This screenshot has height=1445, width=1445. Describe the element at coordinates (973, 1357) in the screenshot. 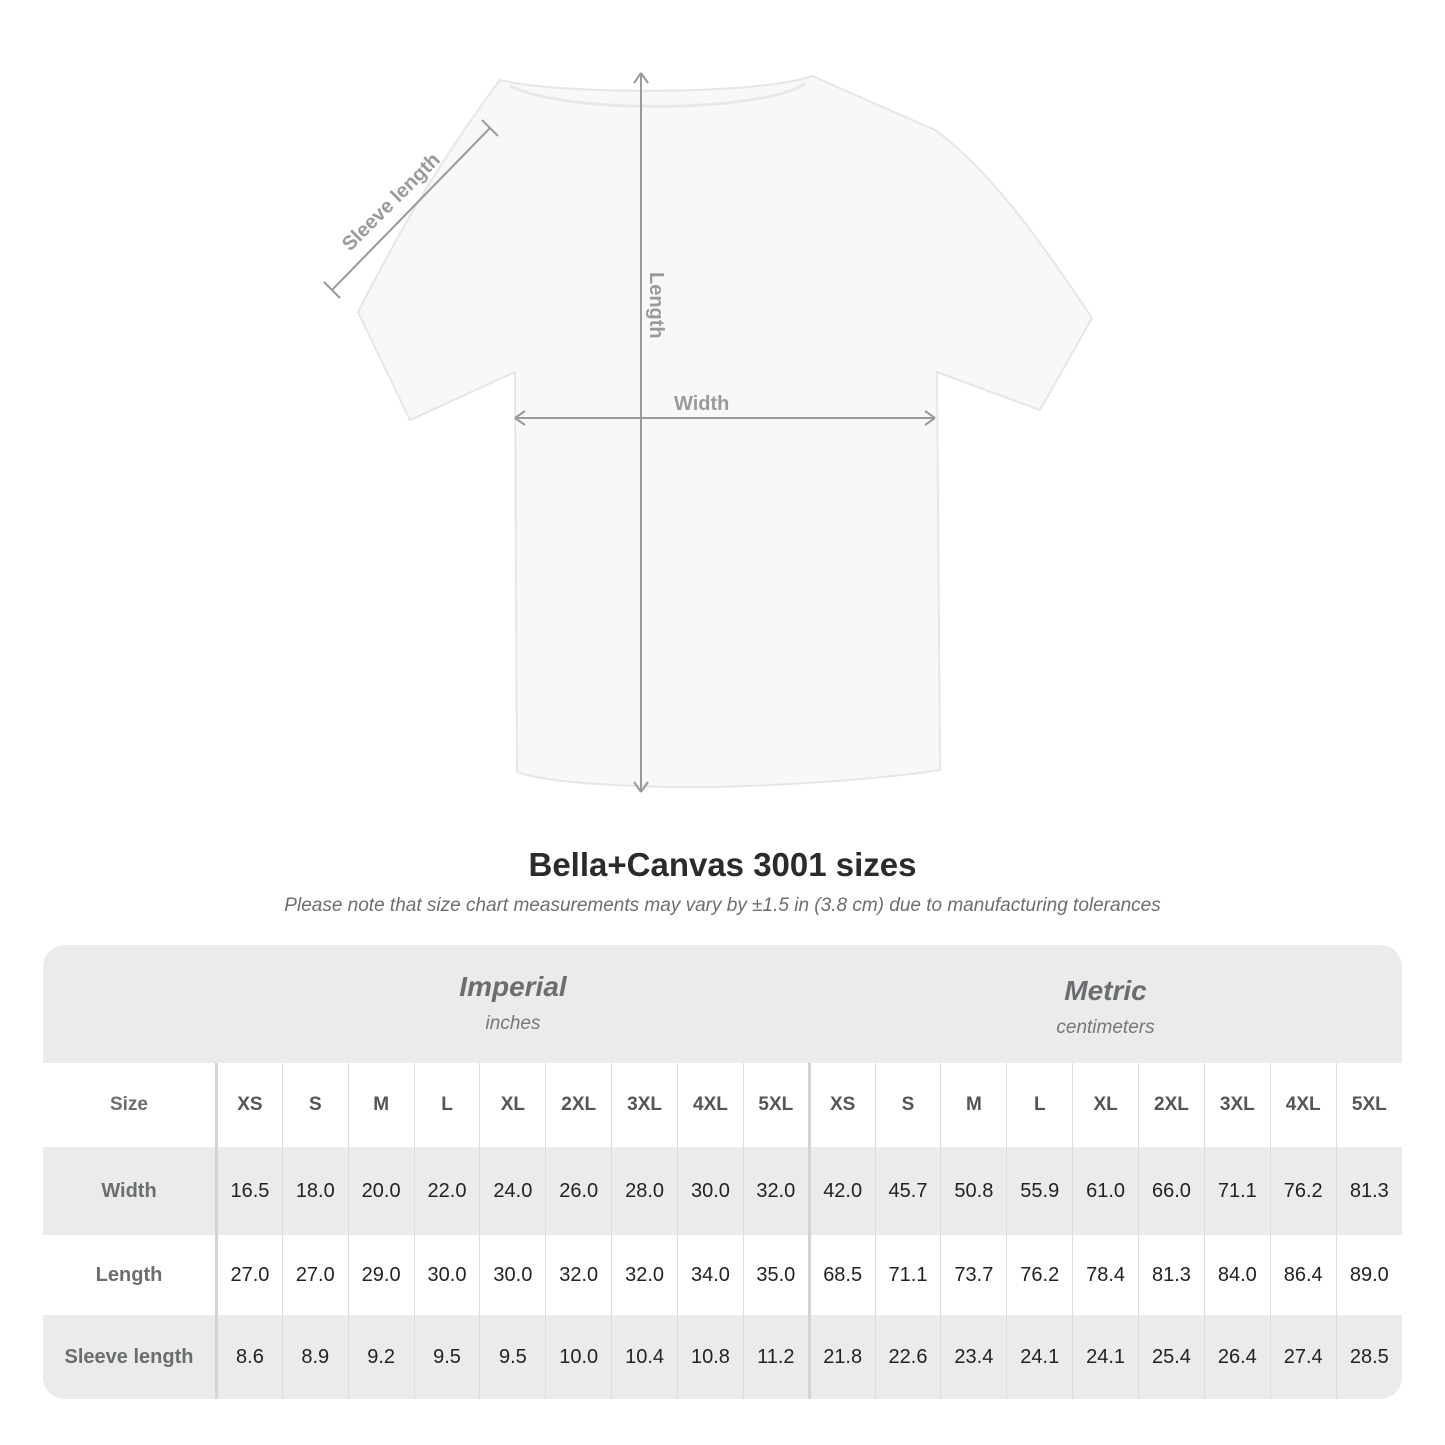

I see `metric-value-cell: 23.4` at that location.